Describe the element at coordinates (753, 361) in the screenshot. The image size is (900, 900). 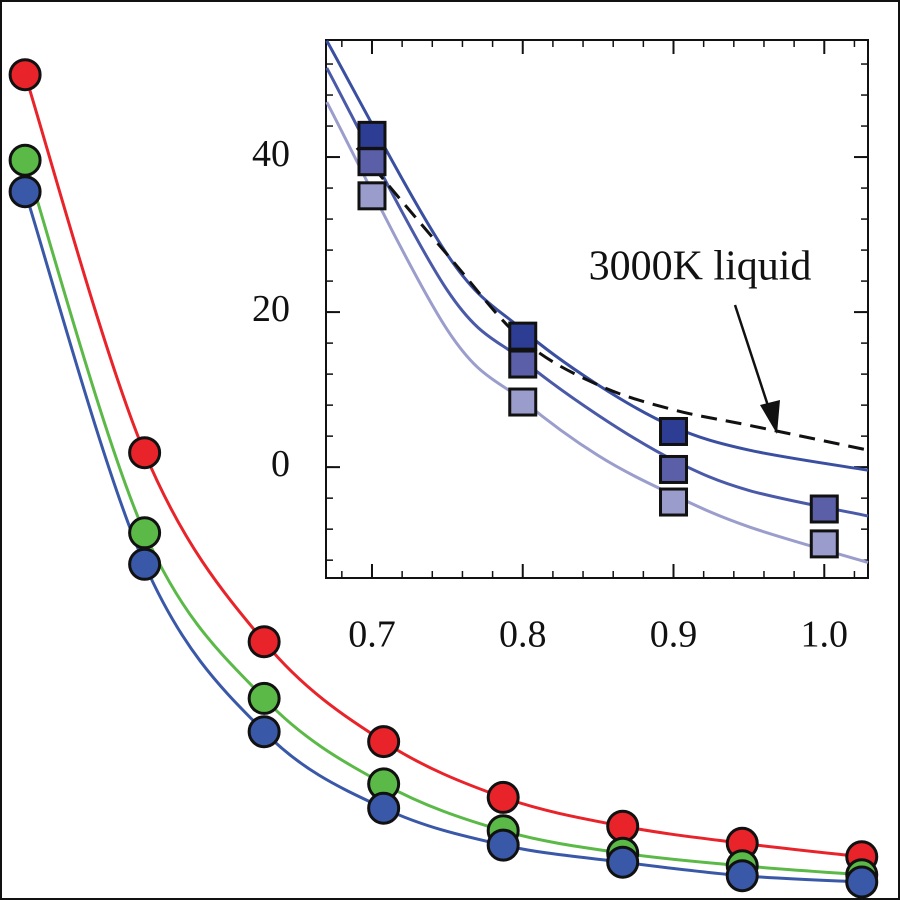
I see `arrow-shaft` at that location.